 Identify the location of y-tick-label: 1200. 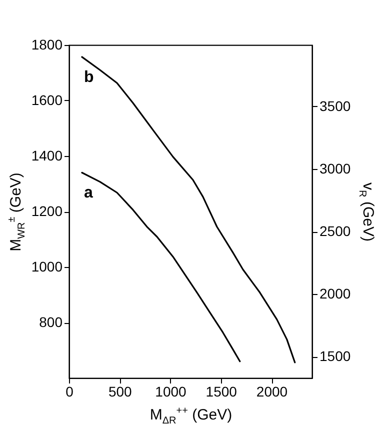
(47, 211).